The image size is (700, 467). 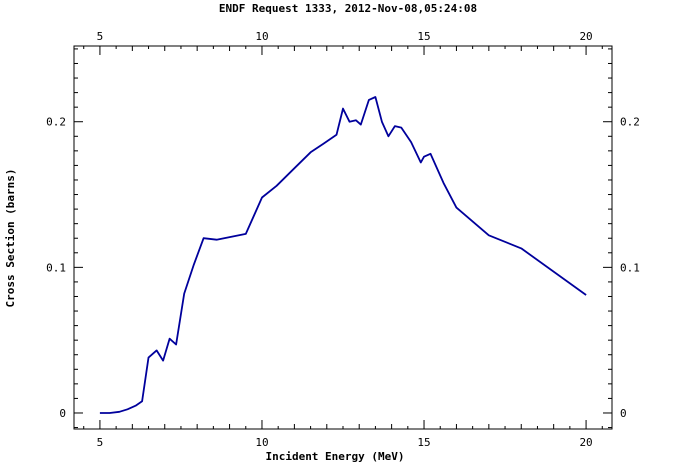 What do you see at coordinates (261, 442) in the screenshot?
I see `x-tick-label-bottom: 10` at bounding box center [261, 442].